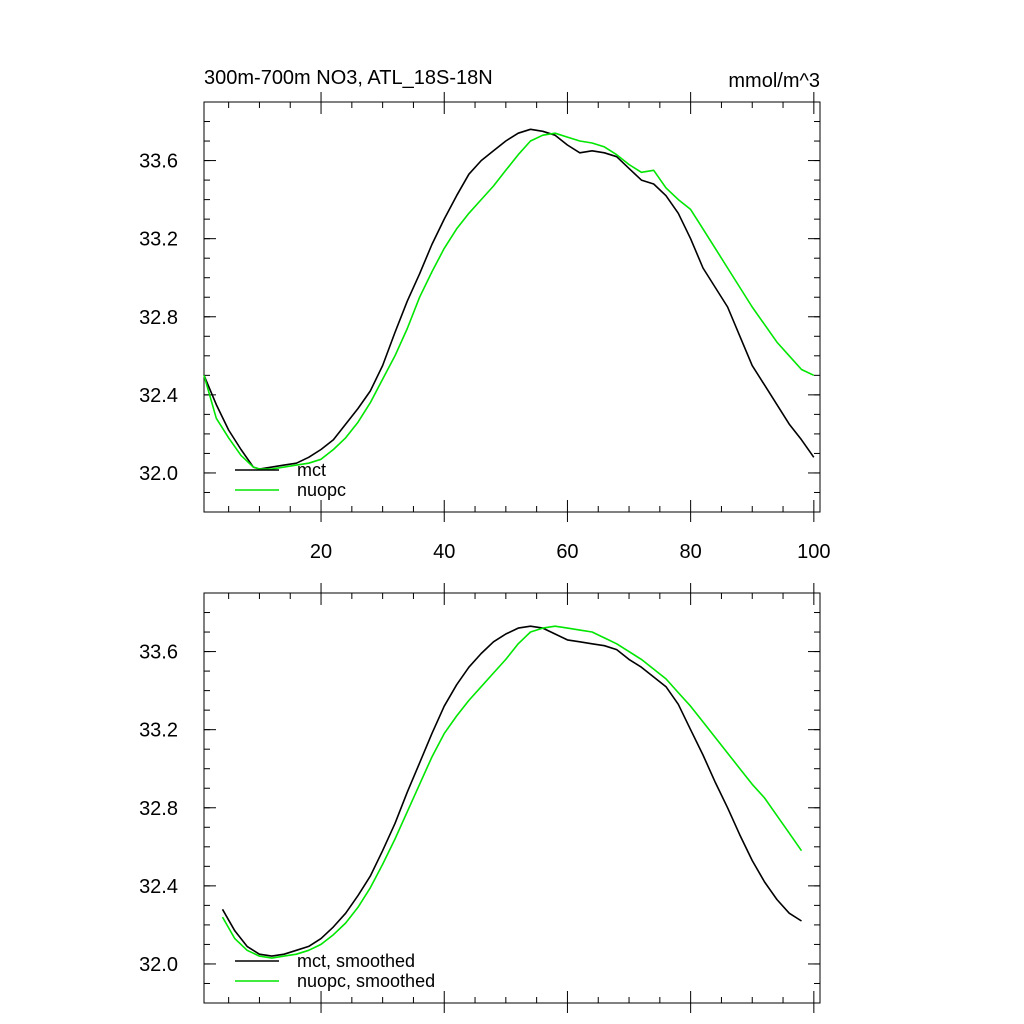 The image size is (1024, 1024). I want to click on legend-label: nuopc, so click(321, 490).